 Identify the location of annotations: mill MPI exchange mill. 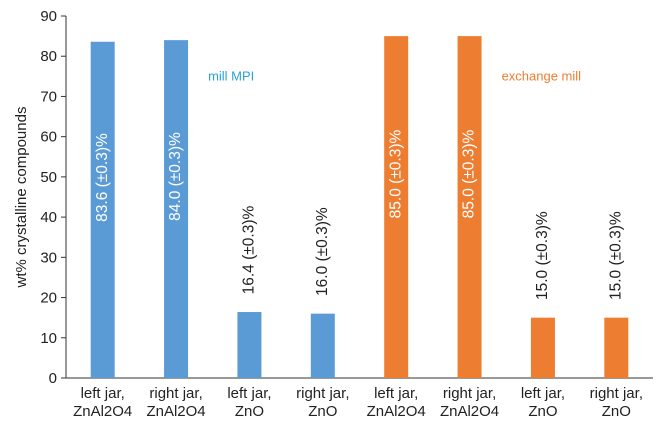
(394, 75).